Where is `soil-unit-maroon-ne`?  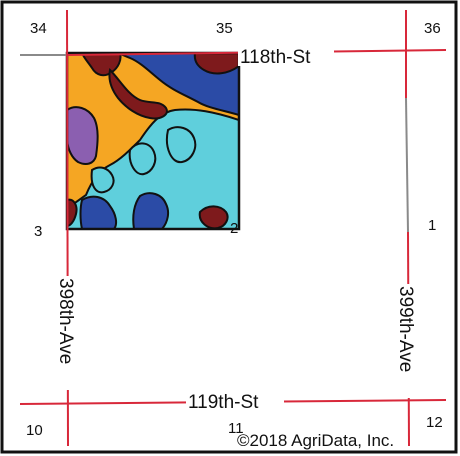
soil-unit-maroon-ne is located at coordinates (216, 64).